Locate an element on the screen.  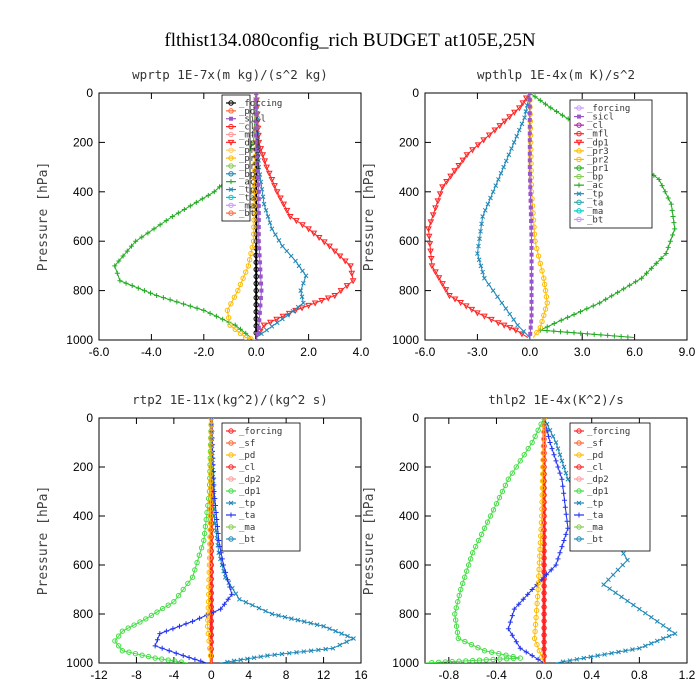
y-tick-label: 600 is located at coordinates (83, 565).